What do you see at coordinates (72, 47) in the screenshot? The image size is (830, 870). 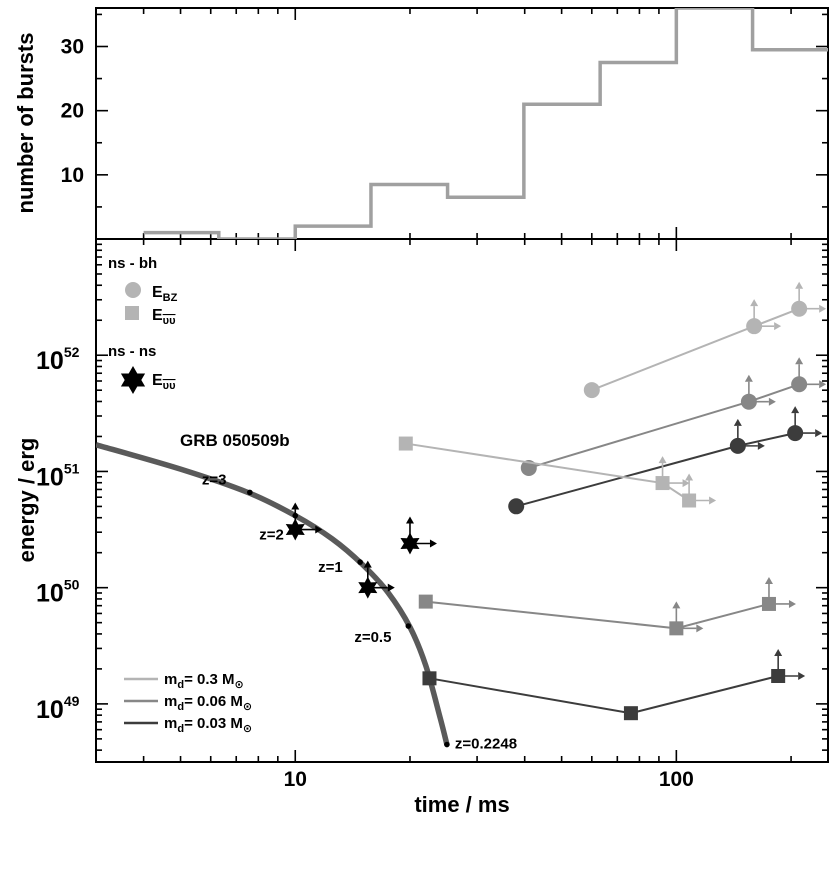 I see `y-tick-label: 30` at bounding box center [72, 47].